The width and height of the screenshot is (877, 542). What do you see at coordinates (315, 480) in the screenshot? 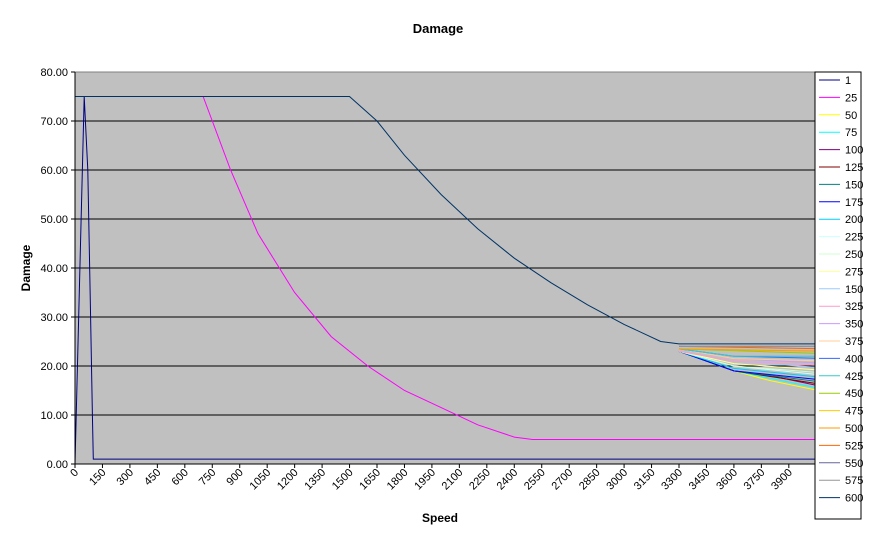
I see `x-tick-label: 1350` at bounding box center [315, 480].